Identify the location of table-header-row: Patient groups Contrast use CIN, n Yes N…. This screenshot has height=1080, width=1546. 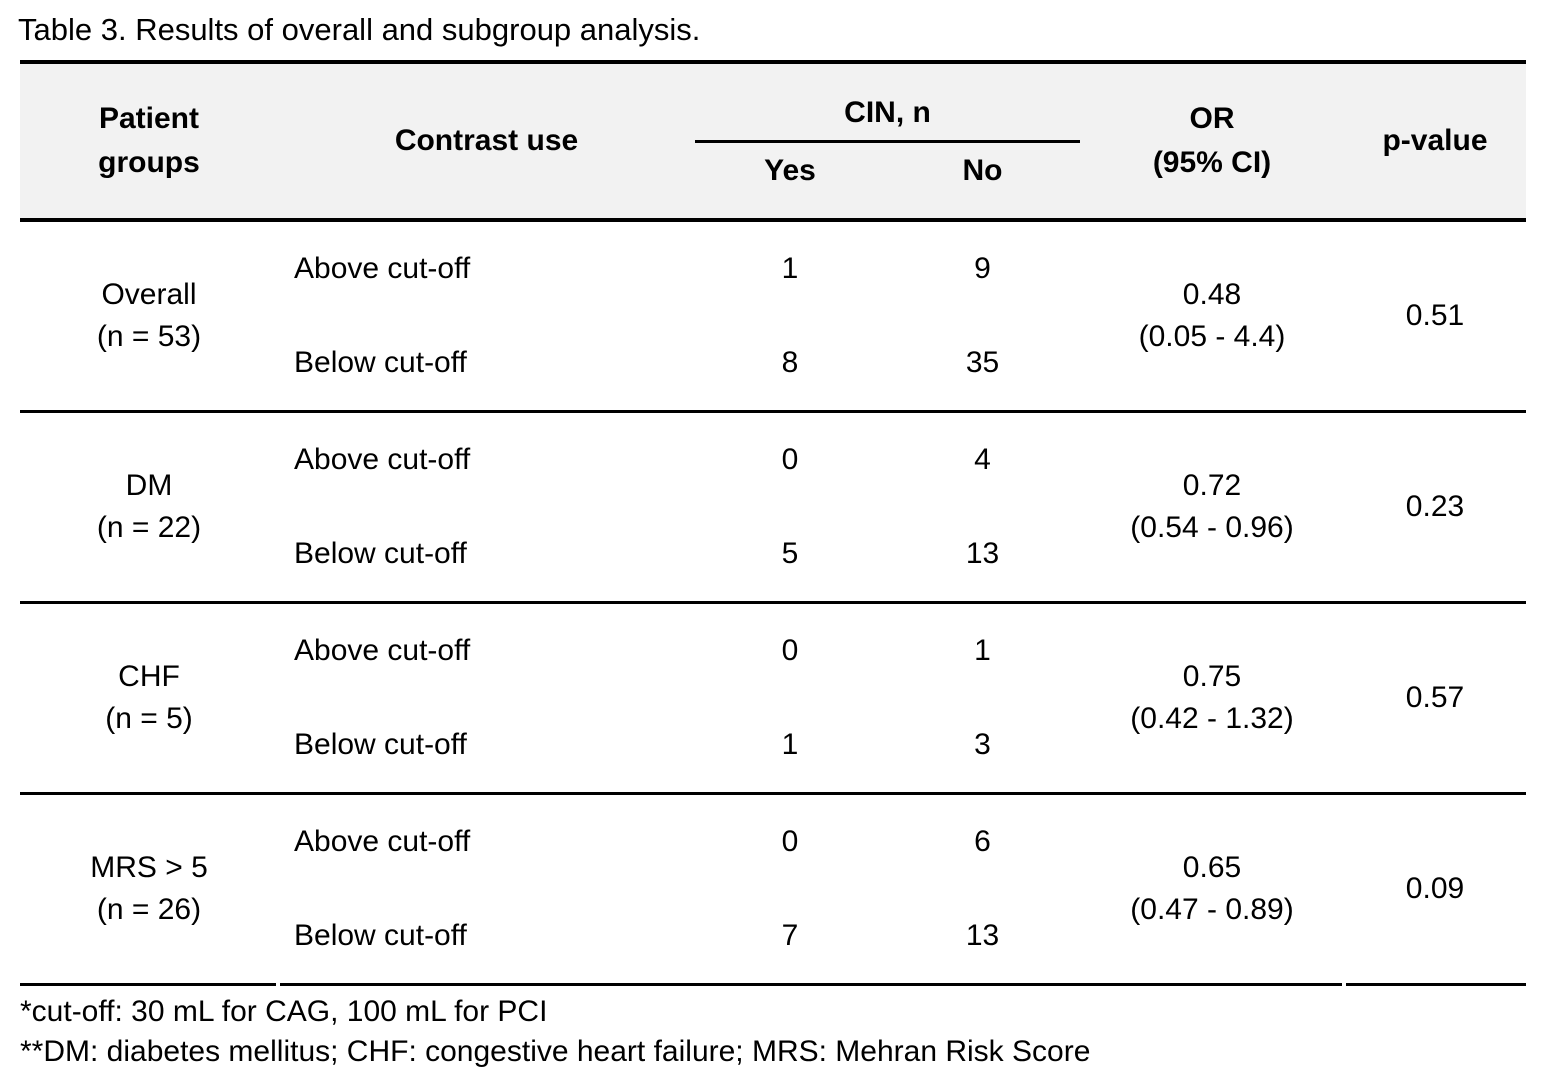
(773, 143).